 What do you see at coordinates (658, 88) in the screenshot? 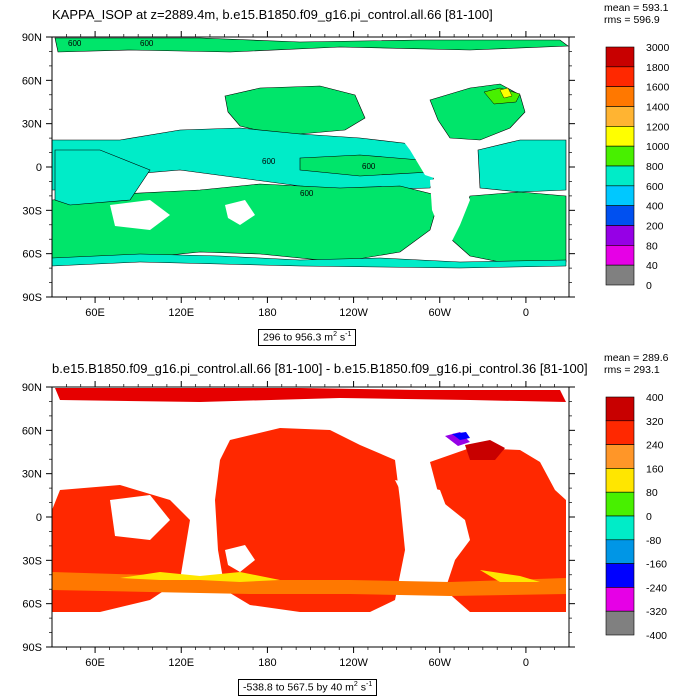
I see `colorbar-label: 1600` at bounding box center [658, 88].